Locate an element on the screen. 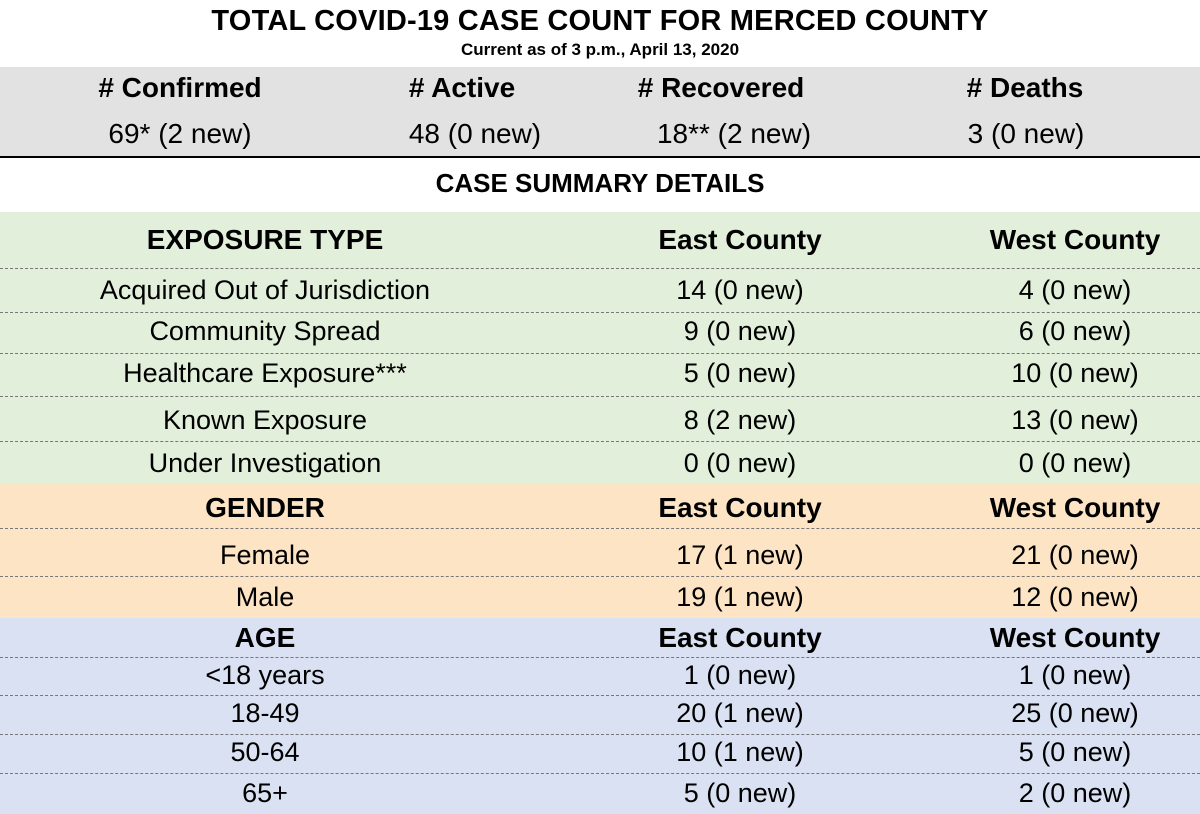 The width and height of the screenshot is (1200, 814). west-value: 12 (0 new) is located at coordinates (1075, 597).